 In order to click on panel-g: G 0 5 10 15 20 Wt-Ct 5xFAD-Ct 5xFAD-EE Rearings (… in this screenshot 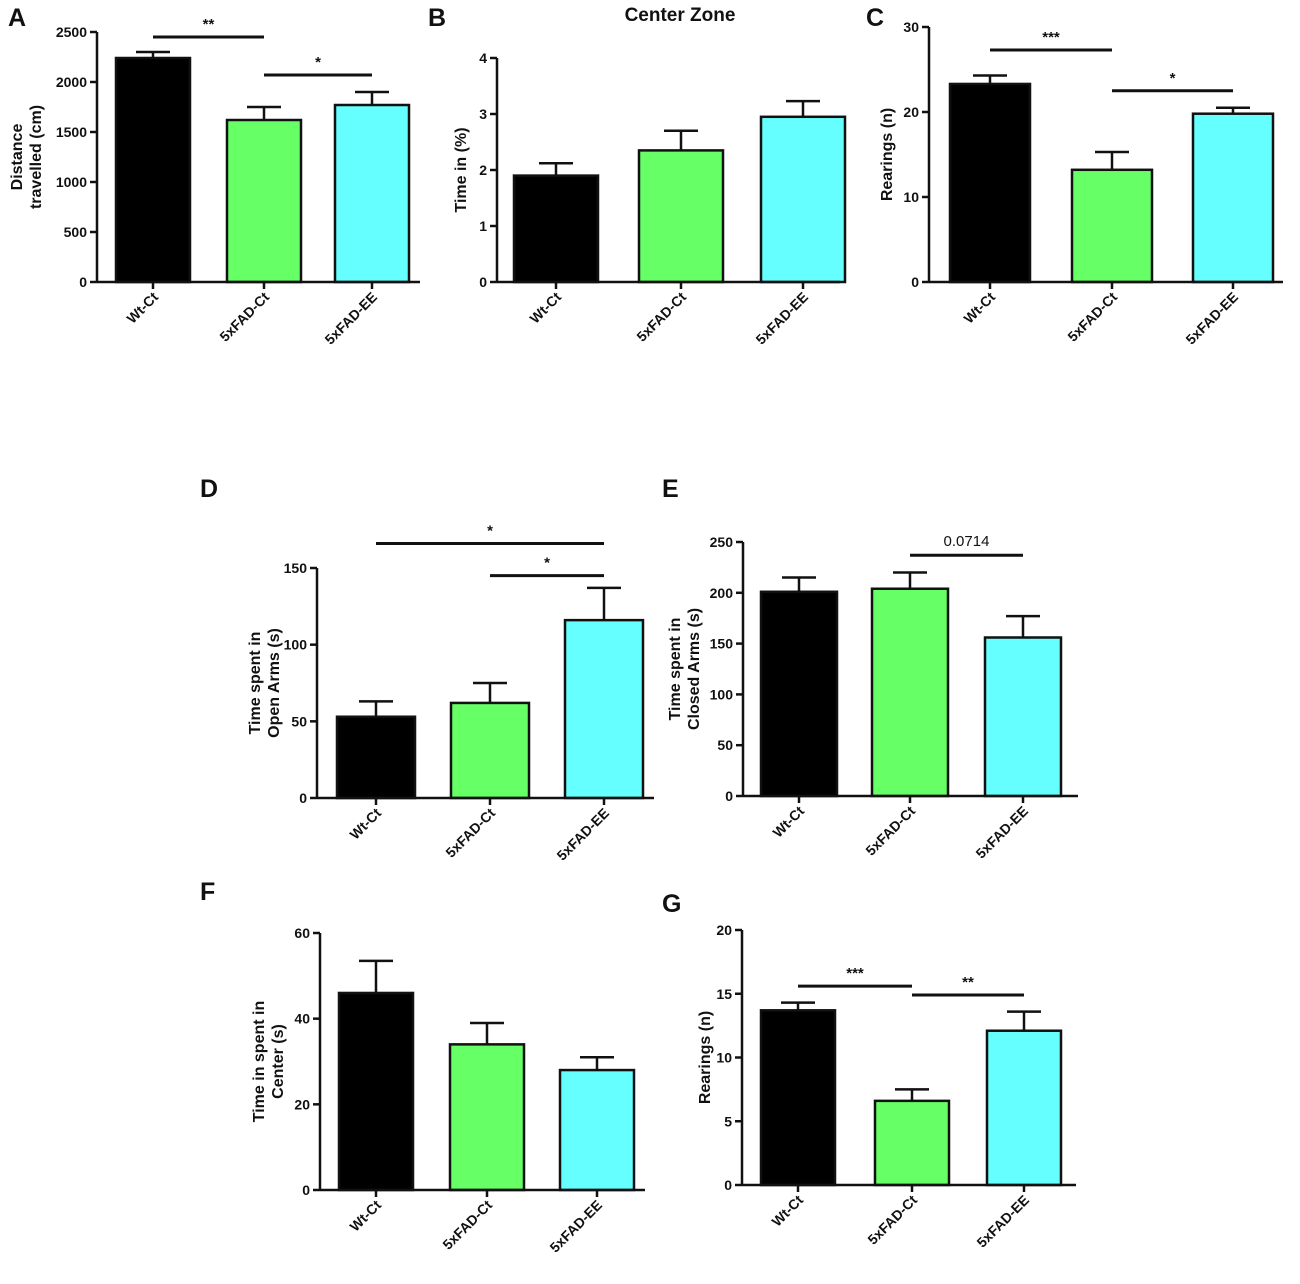, I will do `click(869, 1070)`.